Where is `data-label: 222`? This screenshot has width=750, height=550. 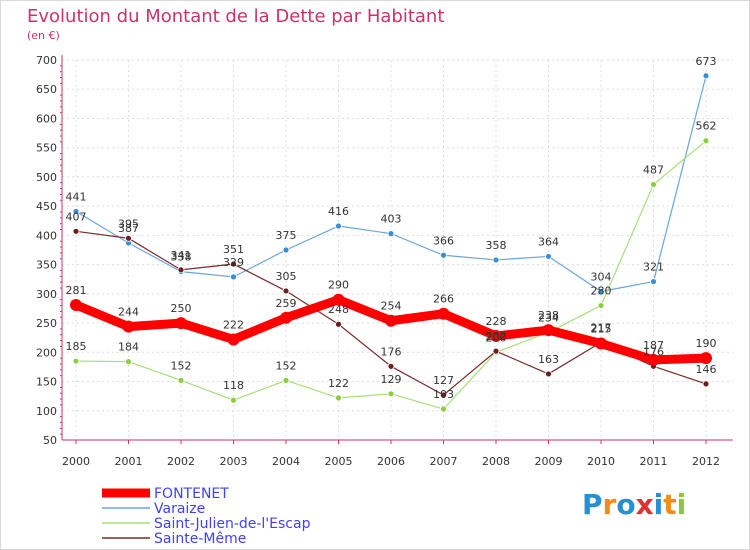 data-label: 222 is located at coordinates (233, 324).